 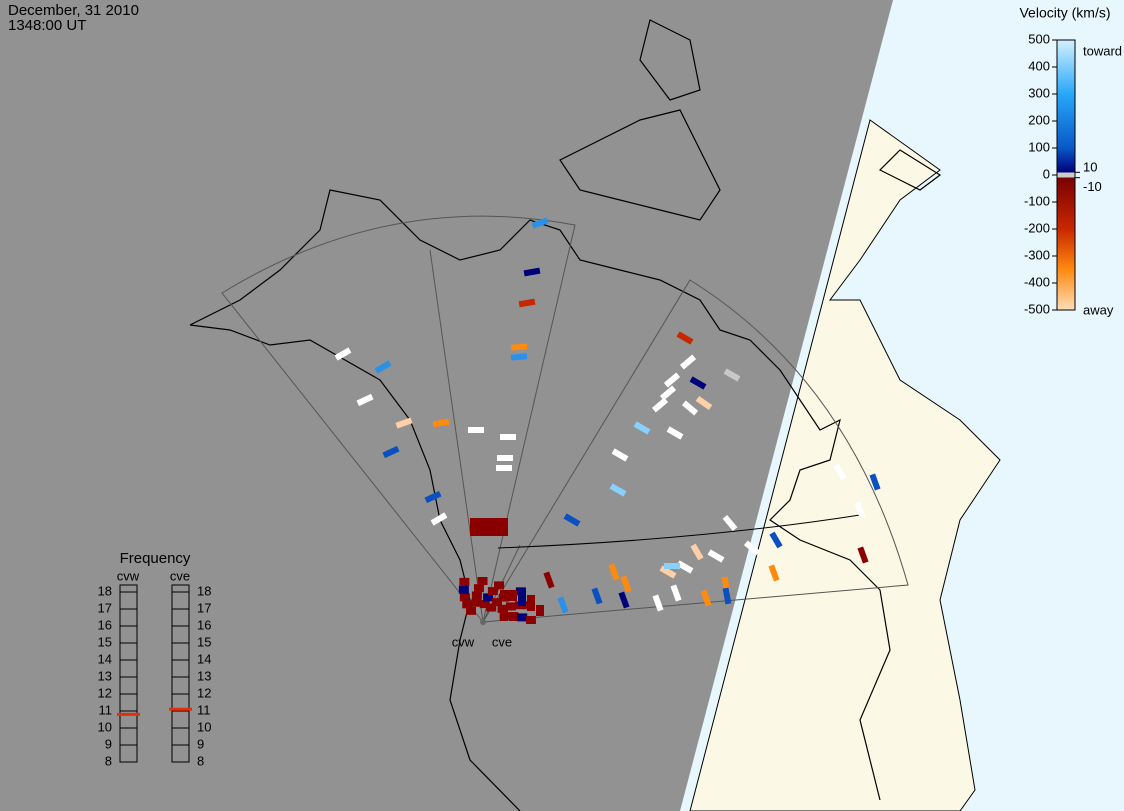 I want to click on frequency-tick-label: 12, so click(x=204, y=692).